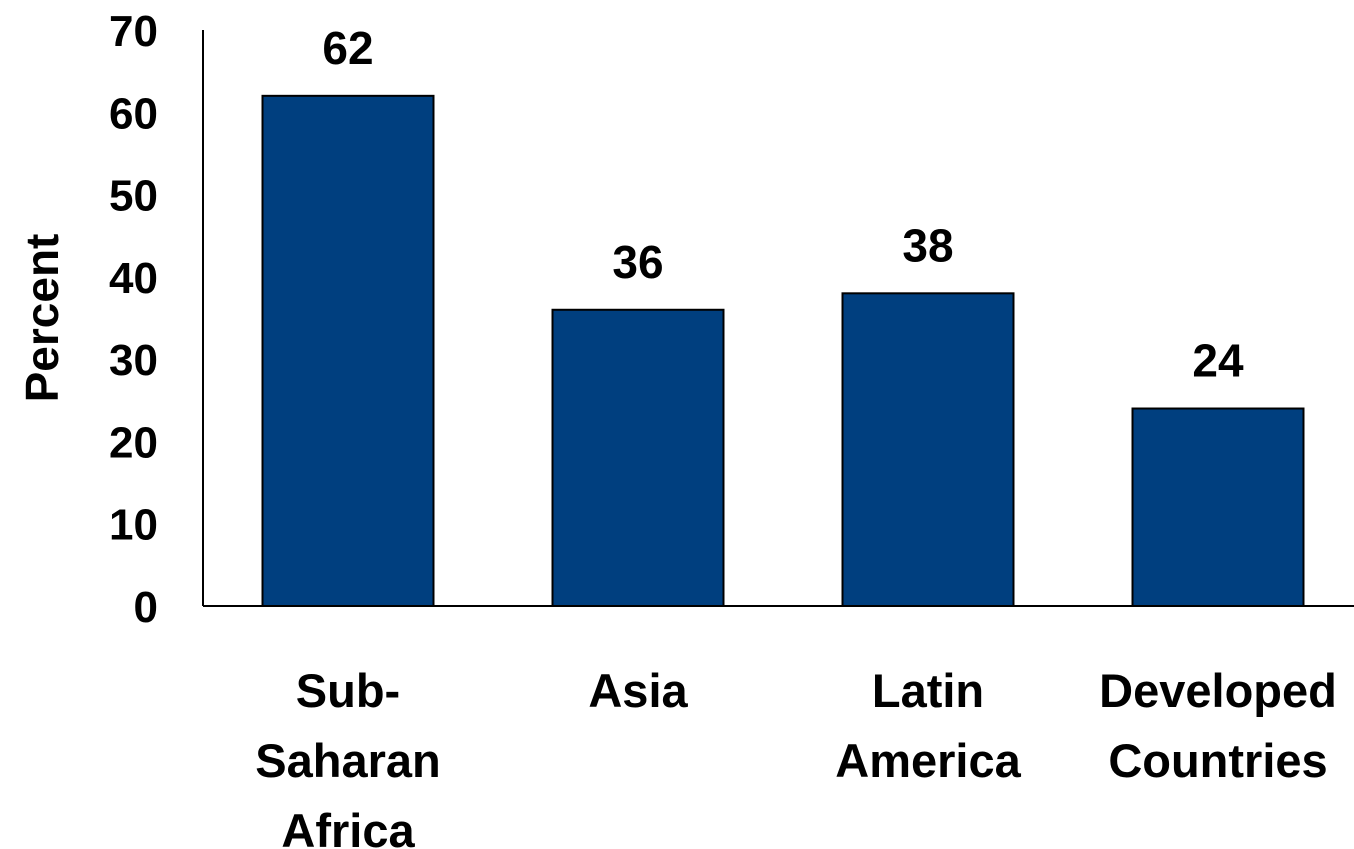 Image resolution: width=1354 pixels, height=849 pixels. What do you see at coordinates (928, 725) in the screenshot?
I see `x-category-label: Latin America` at bounding box center [928, 725].